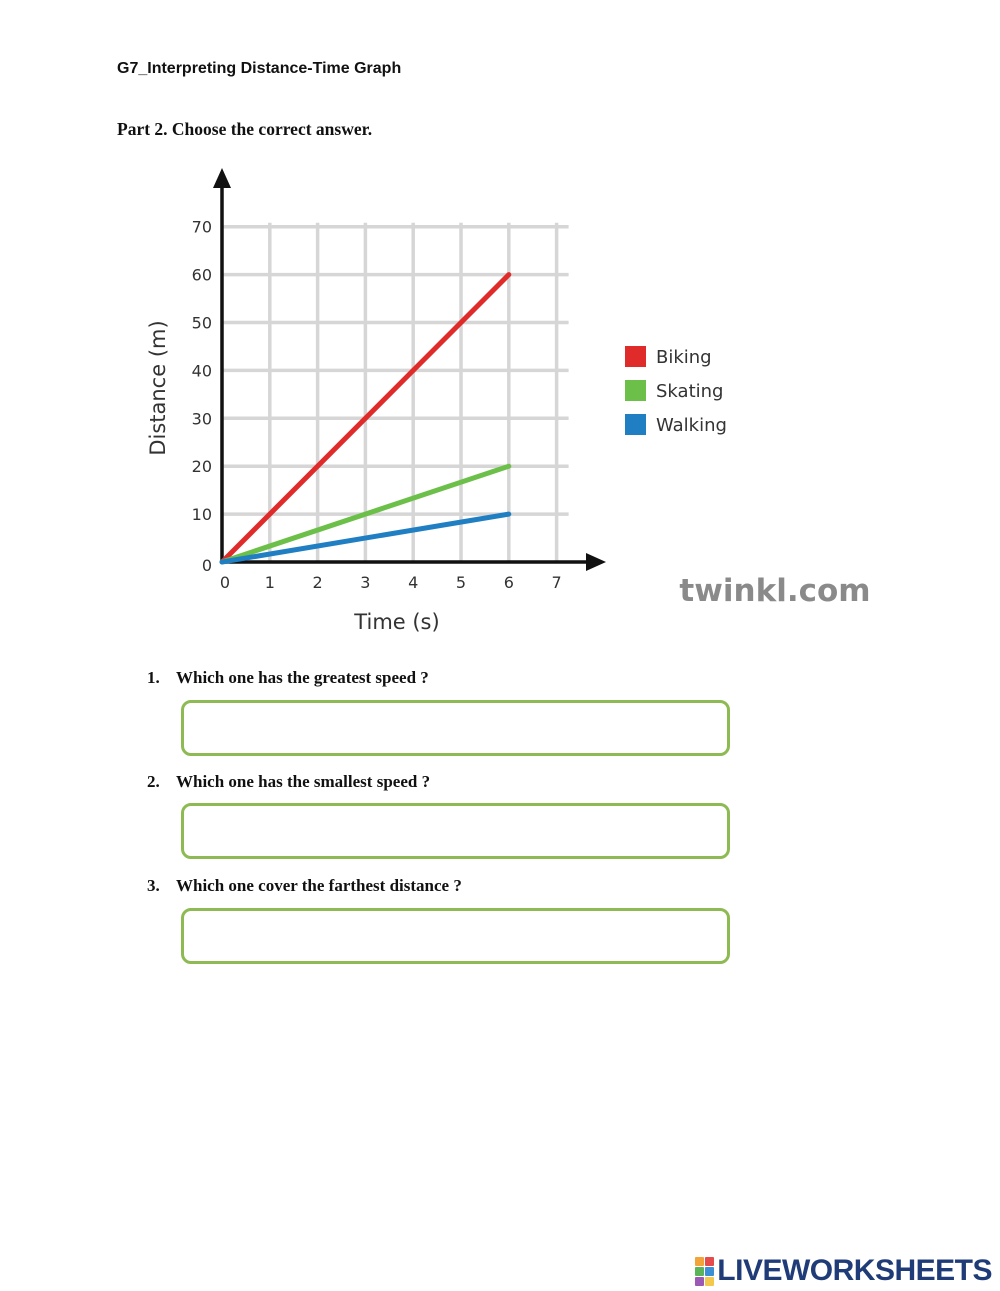 This screenshot has width=1000, height=1291. Describe the element at coordinates (302, 677) in the screenshot. I see `question-text: Which one has the greatest speed ?` at that location.